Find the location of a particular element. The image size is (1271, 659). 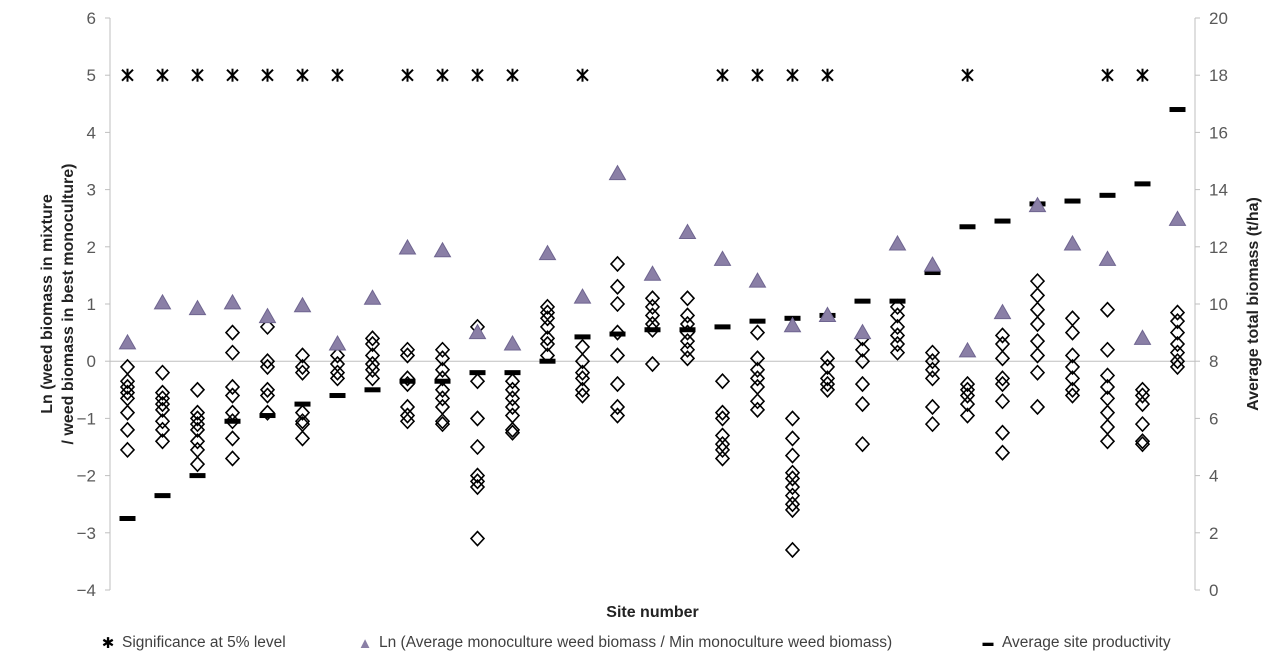

left-tick-label: 5 is located at coordinates (91, 75).